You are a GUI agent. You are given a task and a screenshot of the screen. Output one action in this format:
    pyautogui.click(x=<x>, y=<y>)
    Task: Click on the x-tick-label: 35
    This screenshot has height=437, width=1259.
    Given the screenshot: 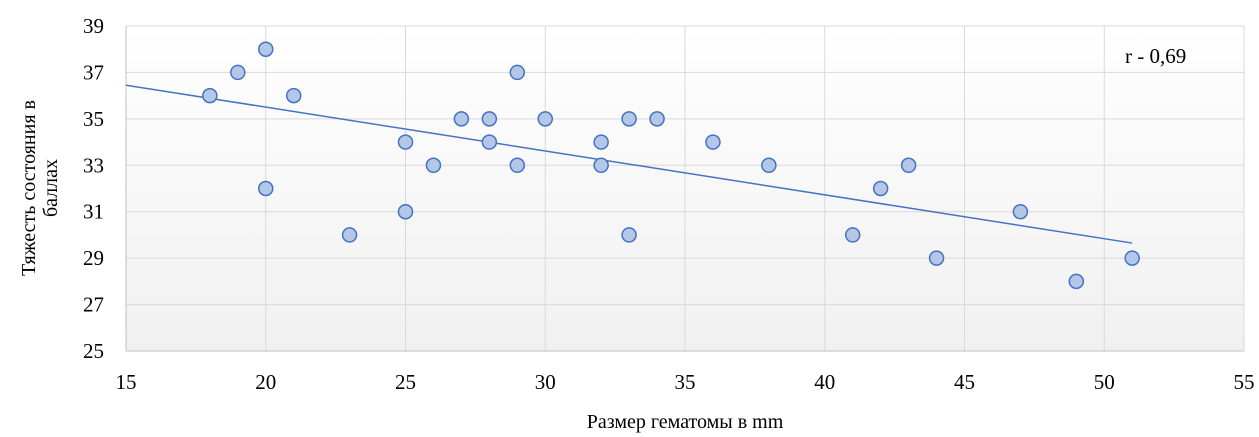 What is the action you would take?
    pyautogui.click(x=685, y=382)
    